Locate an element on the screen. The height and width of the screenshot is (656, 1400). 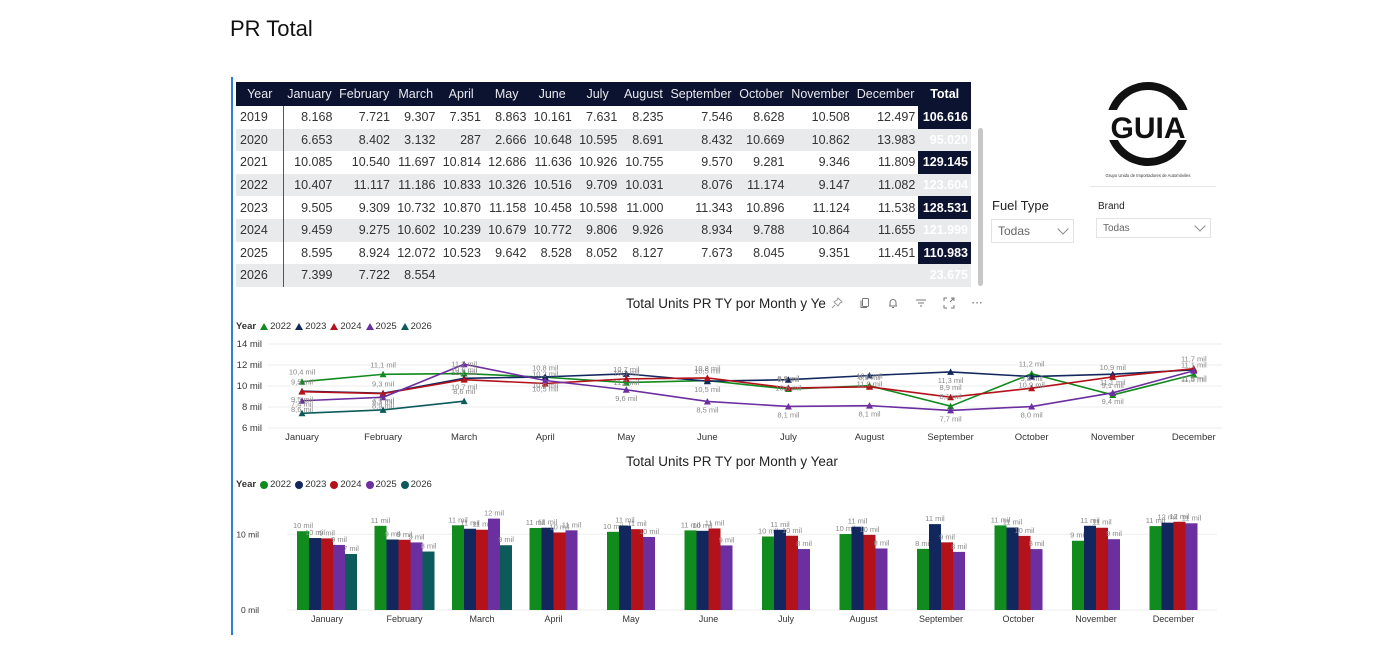
focus-mode-icon is located at coordinates (949, 303).